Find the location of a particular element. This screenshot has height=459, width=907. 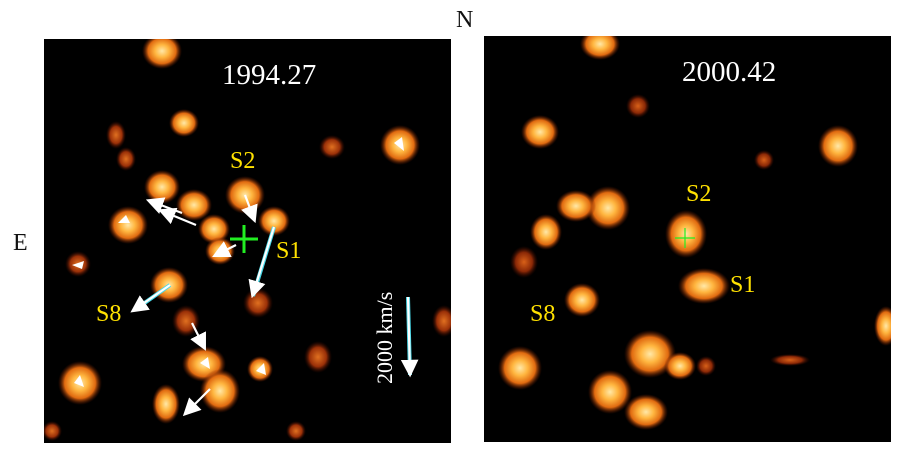

epoch-label: 2000.42 is located at coordinates (729, 72).